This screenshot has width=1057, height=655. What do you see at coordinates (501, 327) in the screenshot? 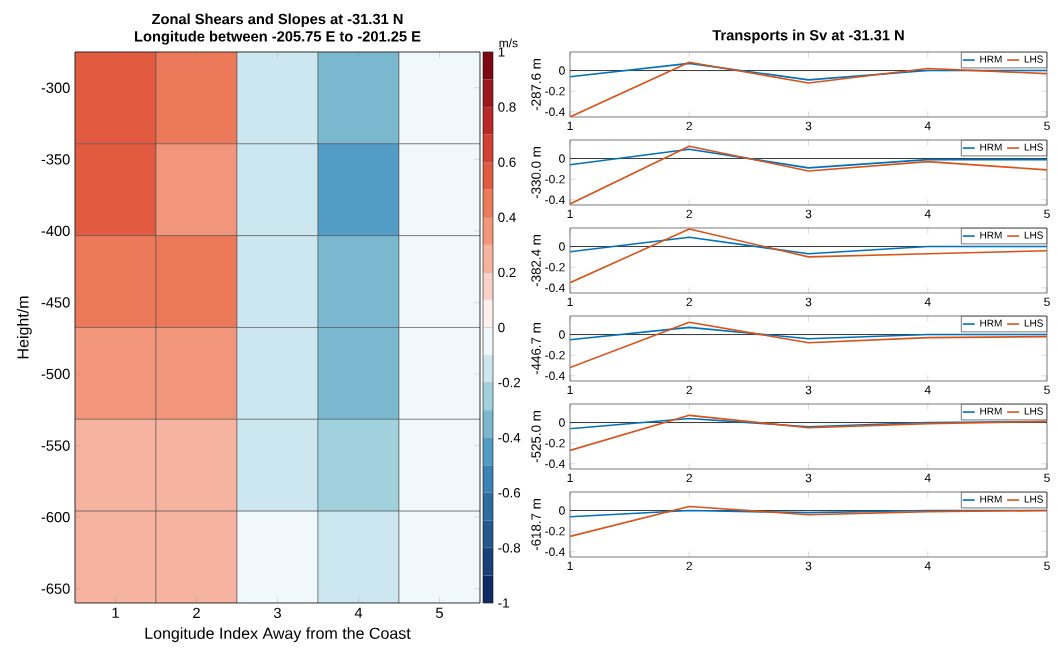
I see `color-bar-label: 0` at bounding box center [501, 327].